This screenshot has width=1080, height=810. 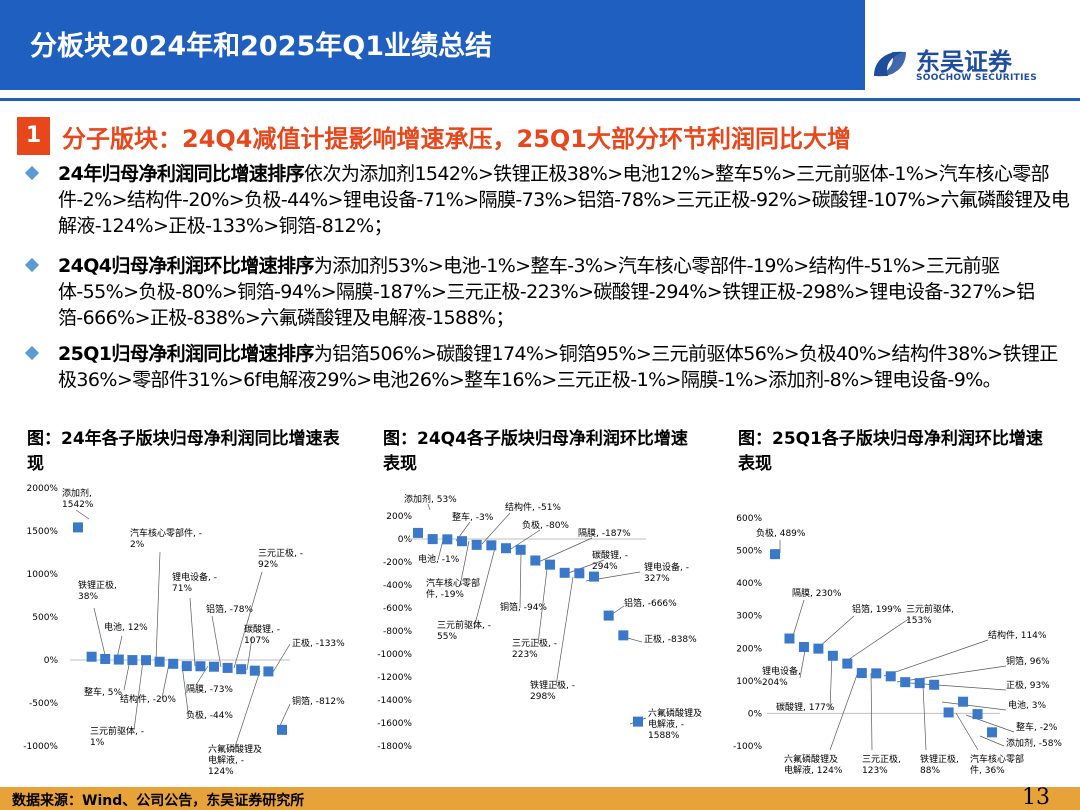 What do you see at coordinates (805, 707) in the screenshot?
I see `data-point-label: 碳酸锂, 177%` at bounding box center [805, 707].